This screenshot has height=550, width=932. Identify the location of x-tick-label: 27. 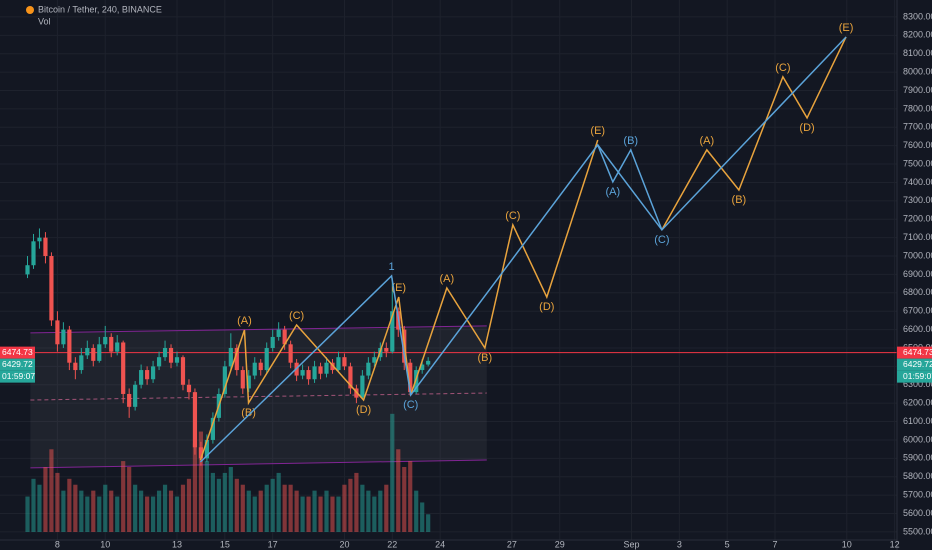
(512, 544).